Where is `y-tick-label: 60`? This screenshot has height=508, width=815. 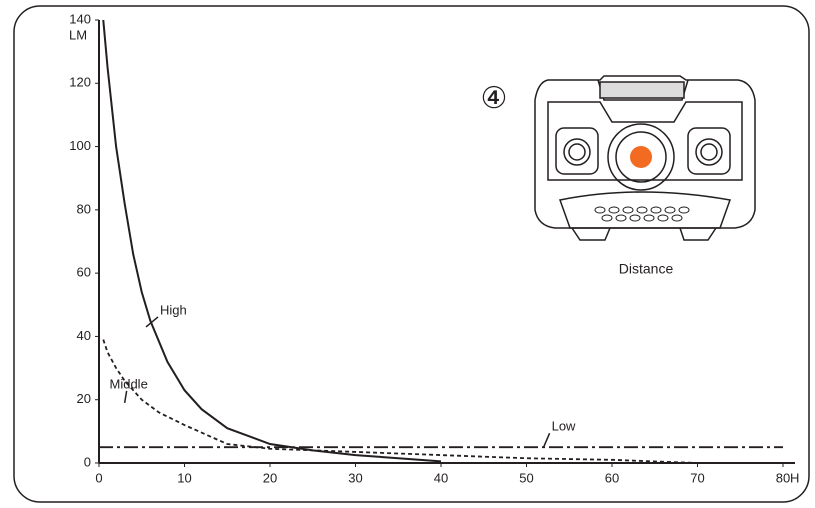 y-tick-label: 60 is located at coordinates (84, 272).